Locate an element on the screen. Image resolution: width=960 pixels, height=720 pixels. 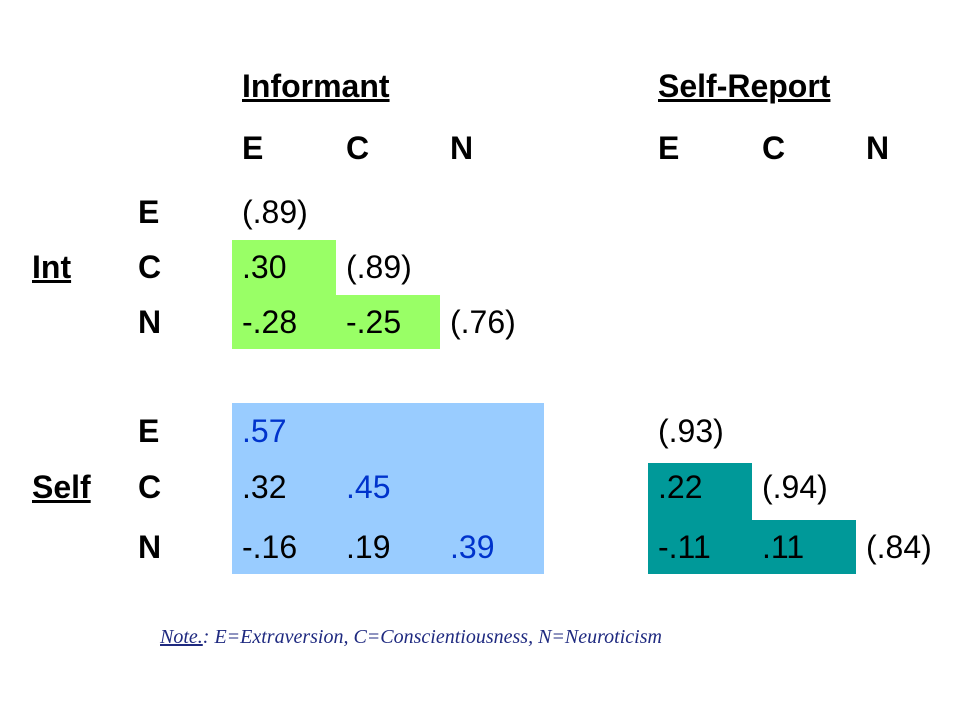
teal-block-bottom is located at coordinates (752, 547).